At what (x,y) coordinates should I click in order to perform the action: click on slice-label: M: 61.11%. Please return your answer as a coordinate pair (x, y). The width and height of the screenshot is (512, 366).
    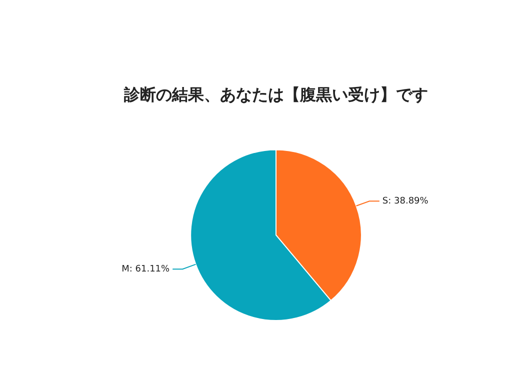
    Looking at the image, I should click on (146, 269).